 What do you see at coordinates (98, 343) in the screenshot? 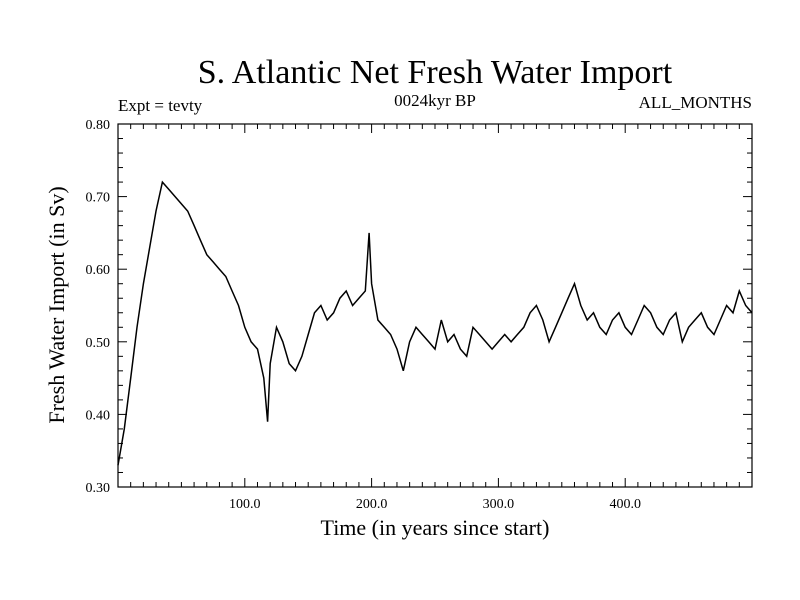
I see `y-tick-label: 0.50` at bounding box center [98, 343].